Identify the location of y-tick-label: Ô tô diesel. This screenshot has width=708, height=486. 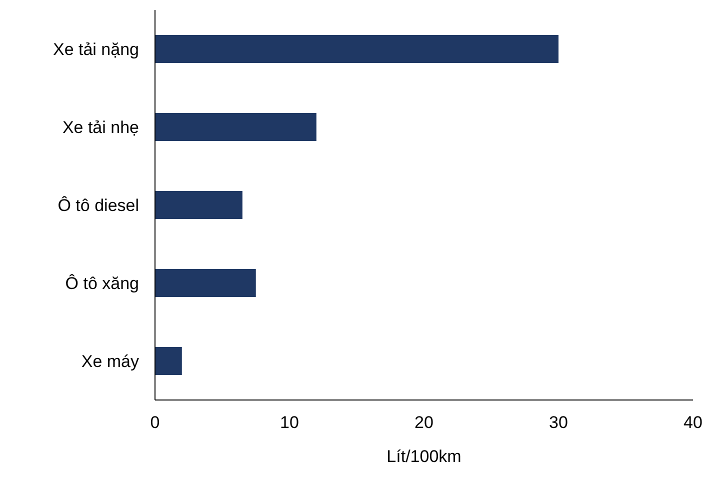
(98, 206).